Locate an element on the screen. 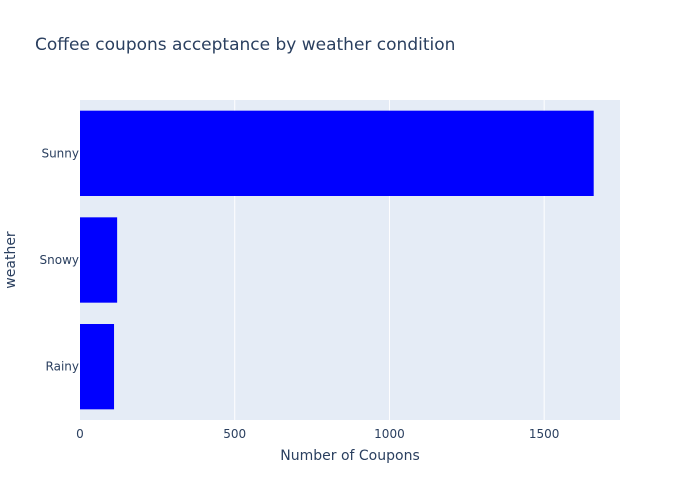 Image resolution: width=700 pixels, height=504 pixels. y-tick-labels: Sunny Snowy Rainy is located at coordinates (59, 259).